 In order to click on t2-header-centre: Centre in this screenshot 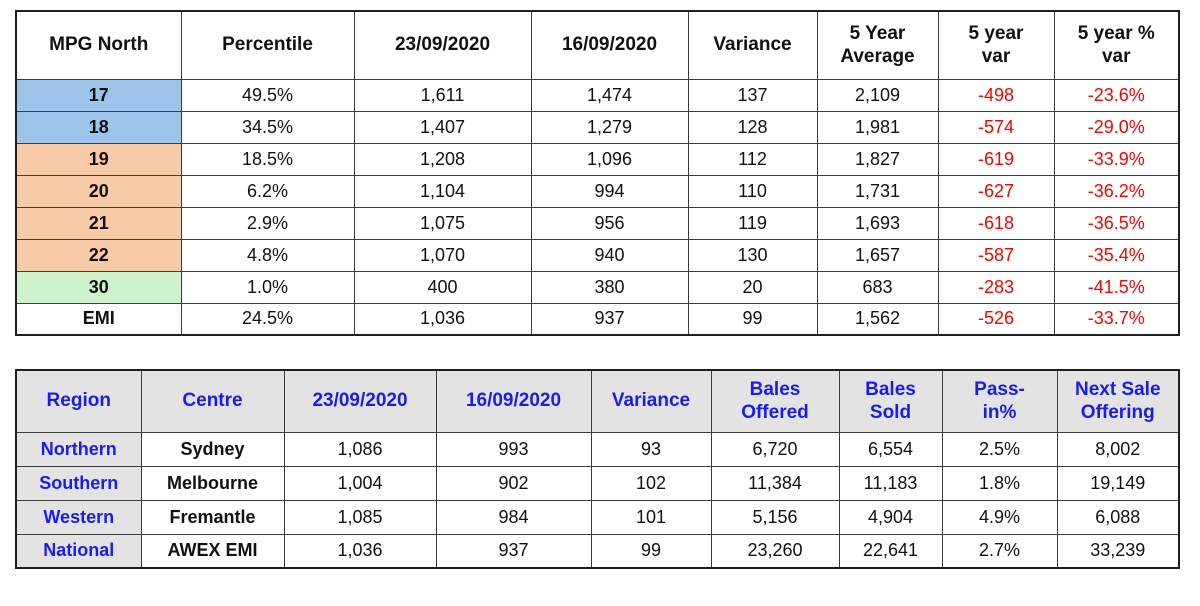, I will do `click(212, 401)`.